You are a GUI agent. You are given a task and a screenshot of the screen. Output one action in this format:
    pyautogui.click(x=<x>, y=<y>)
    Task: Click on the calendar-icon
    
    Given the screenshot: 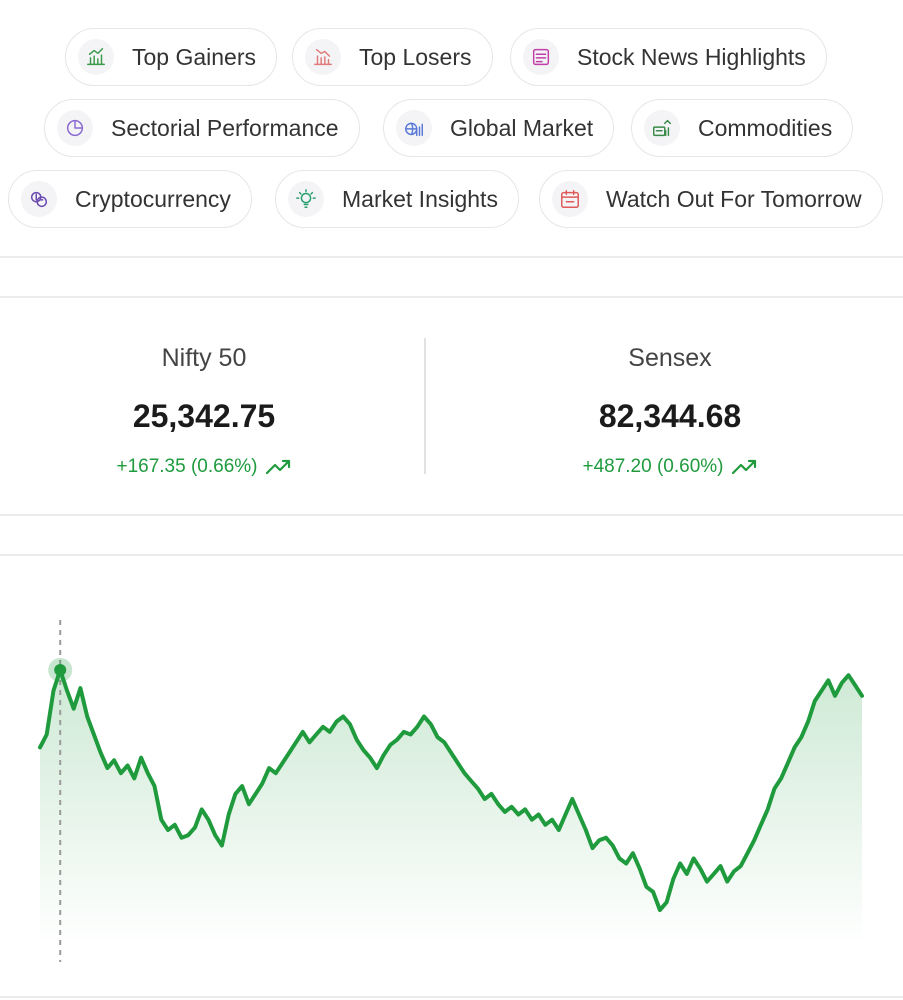 What is the action you would take?
    pyautogui.click(x=570, y=199)
    